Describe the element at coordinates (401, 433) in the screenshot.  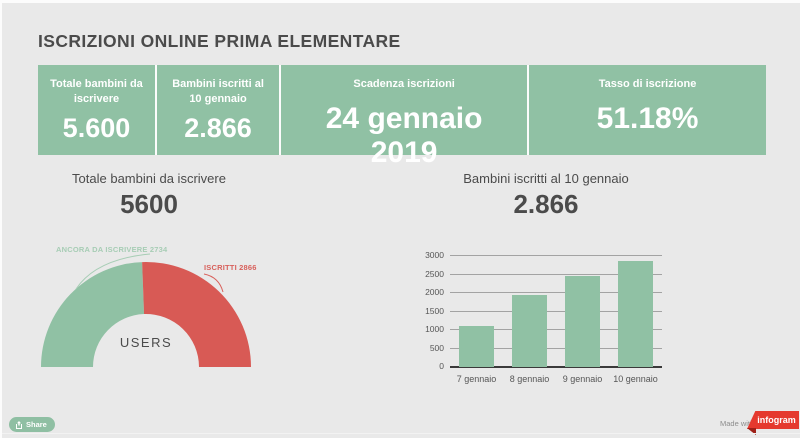
I see `bottom-divider` at that location.